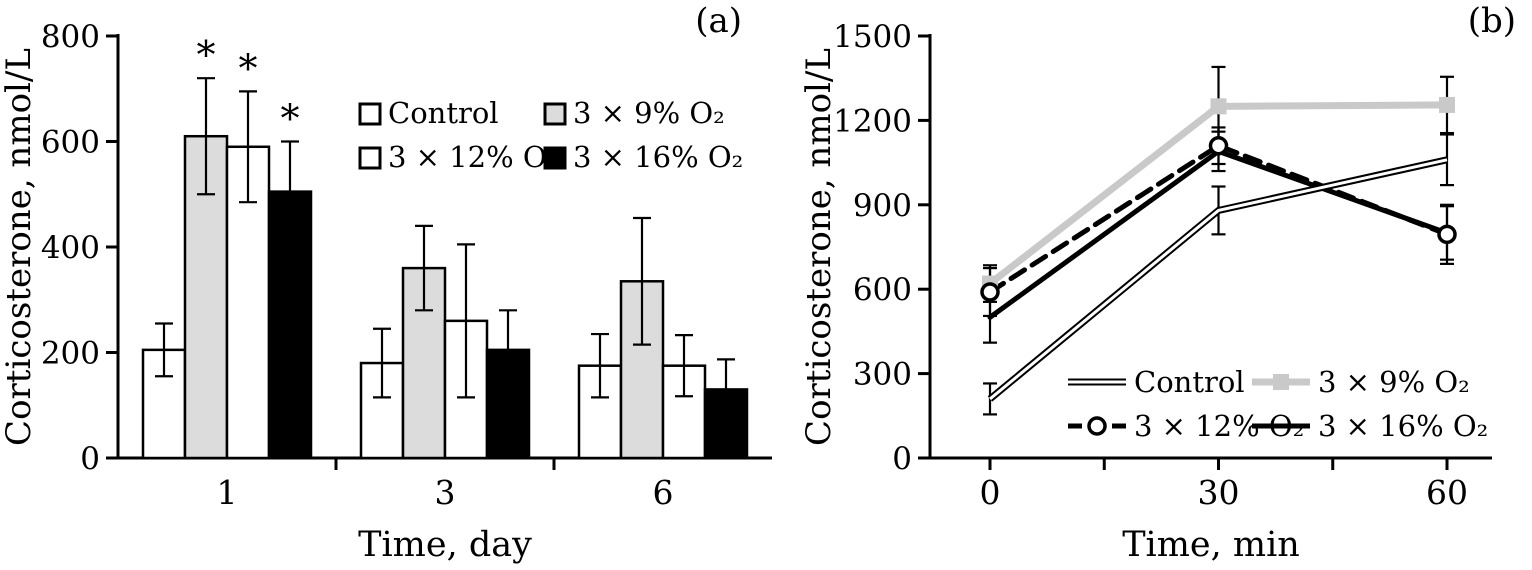 The image size is (1532, 570). What do you see at coordinates (990, 492) in the screenshot?
I see `x-tick-label: 0` at bounding box center [990, 492].